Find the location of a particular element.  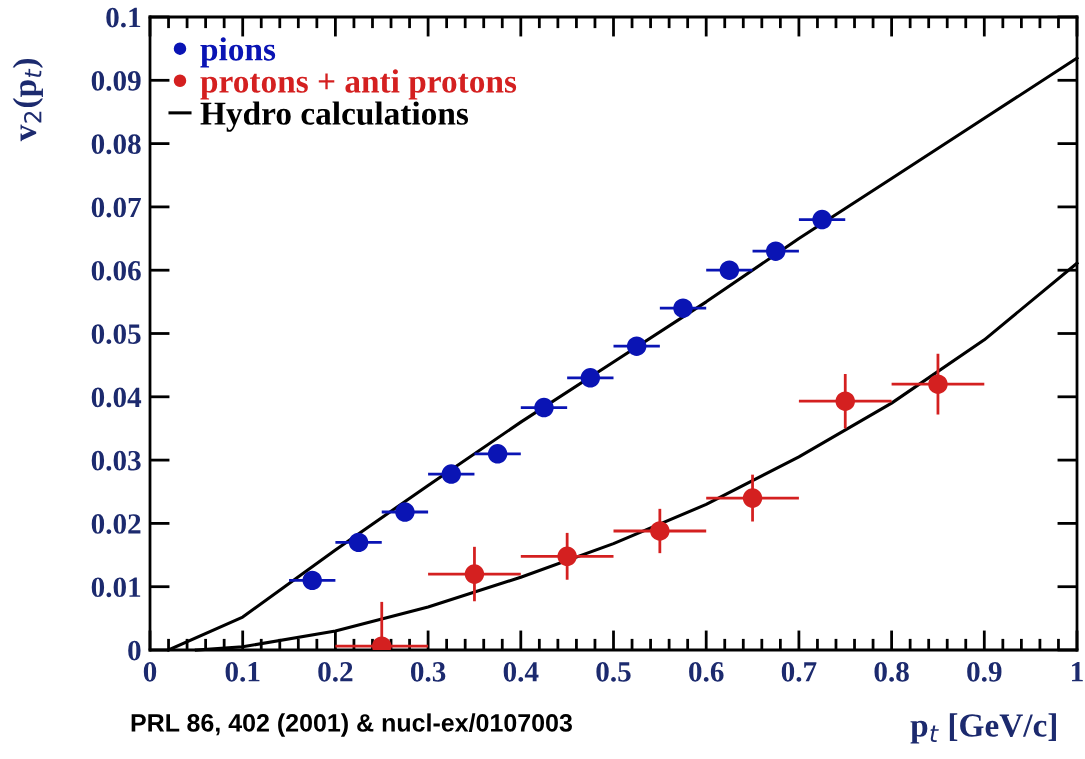

y-tick-label: 0 is located at coordinates (134, 650).